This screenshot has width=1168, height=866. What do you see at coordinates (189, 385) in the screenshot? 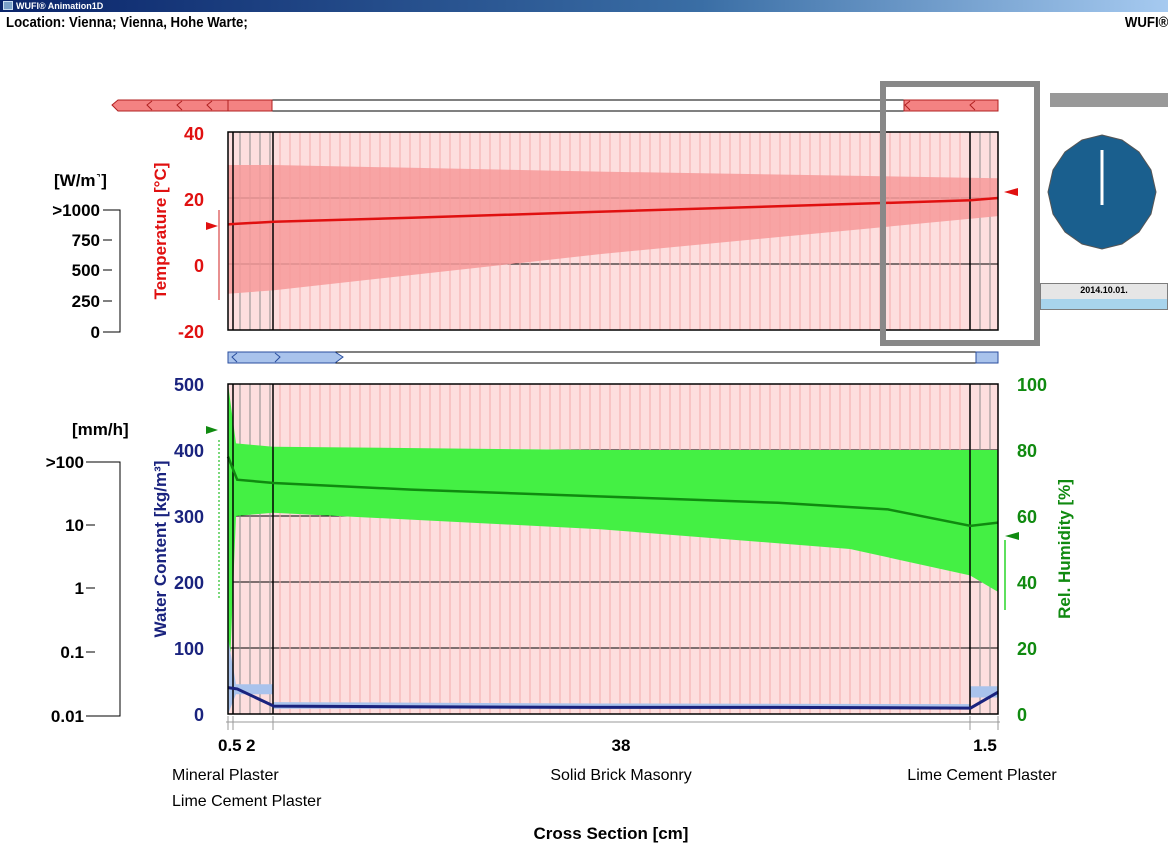
I see `water-tick-500: 500` at bounding box center [189, 385].